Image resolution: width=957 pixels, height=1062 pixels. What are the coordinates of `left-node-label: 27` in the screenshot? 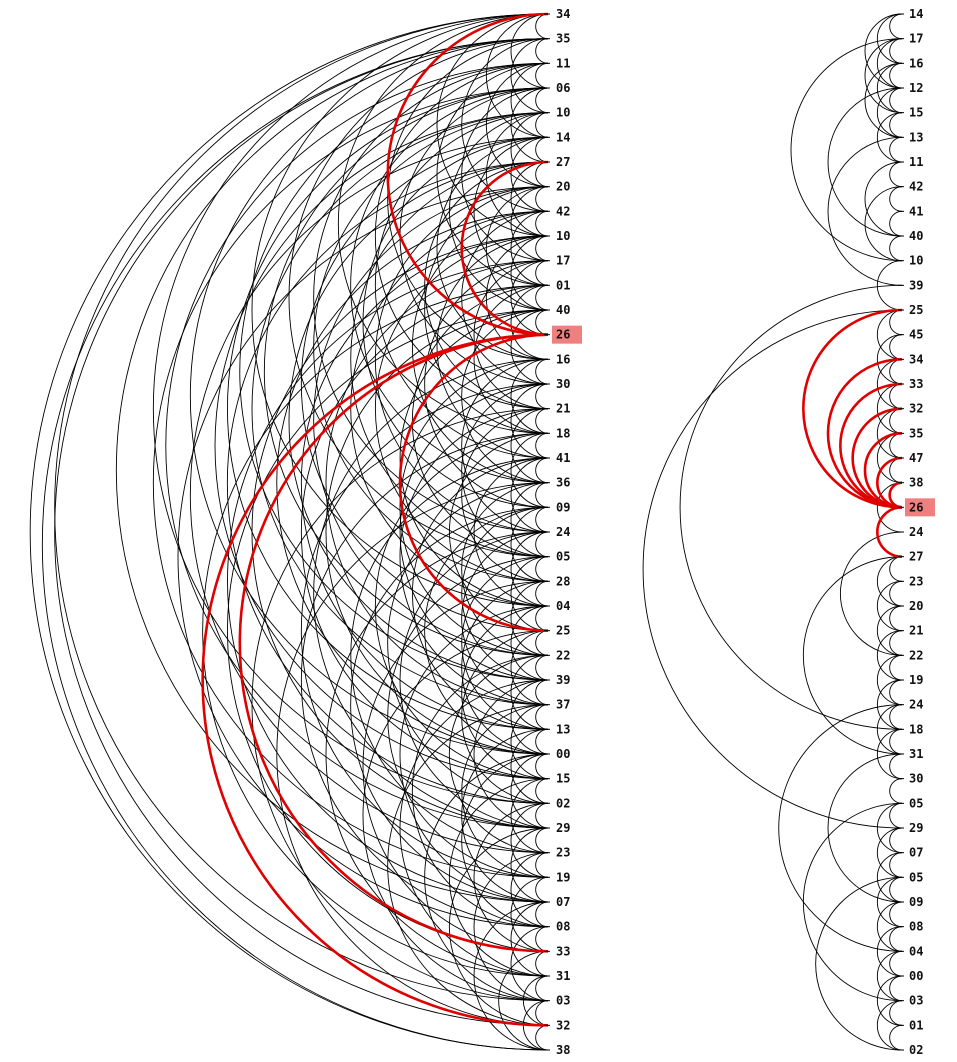 It's located at (563, 162).